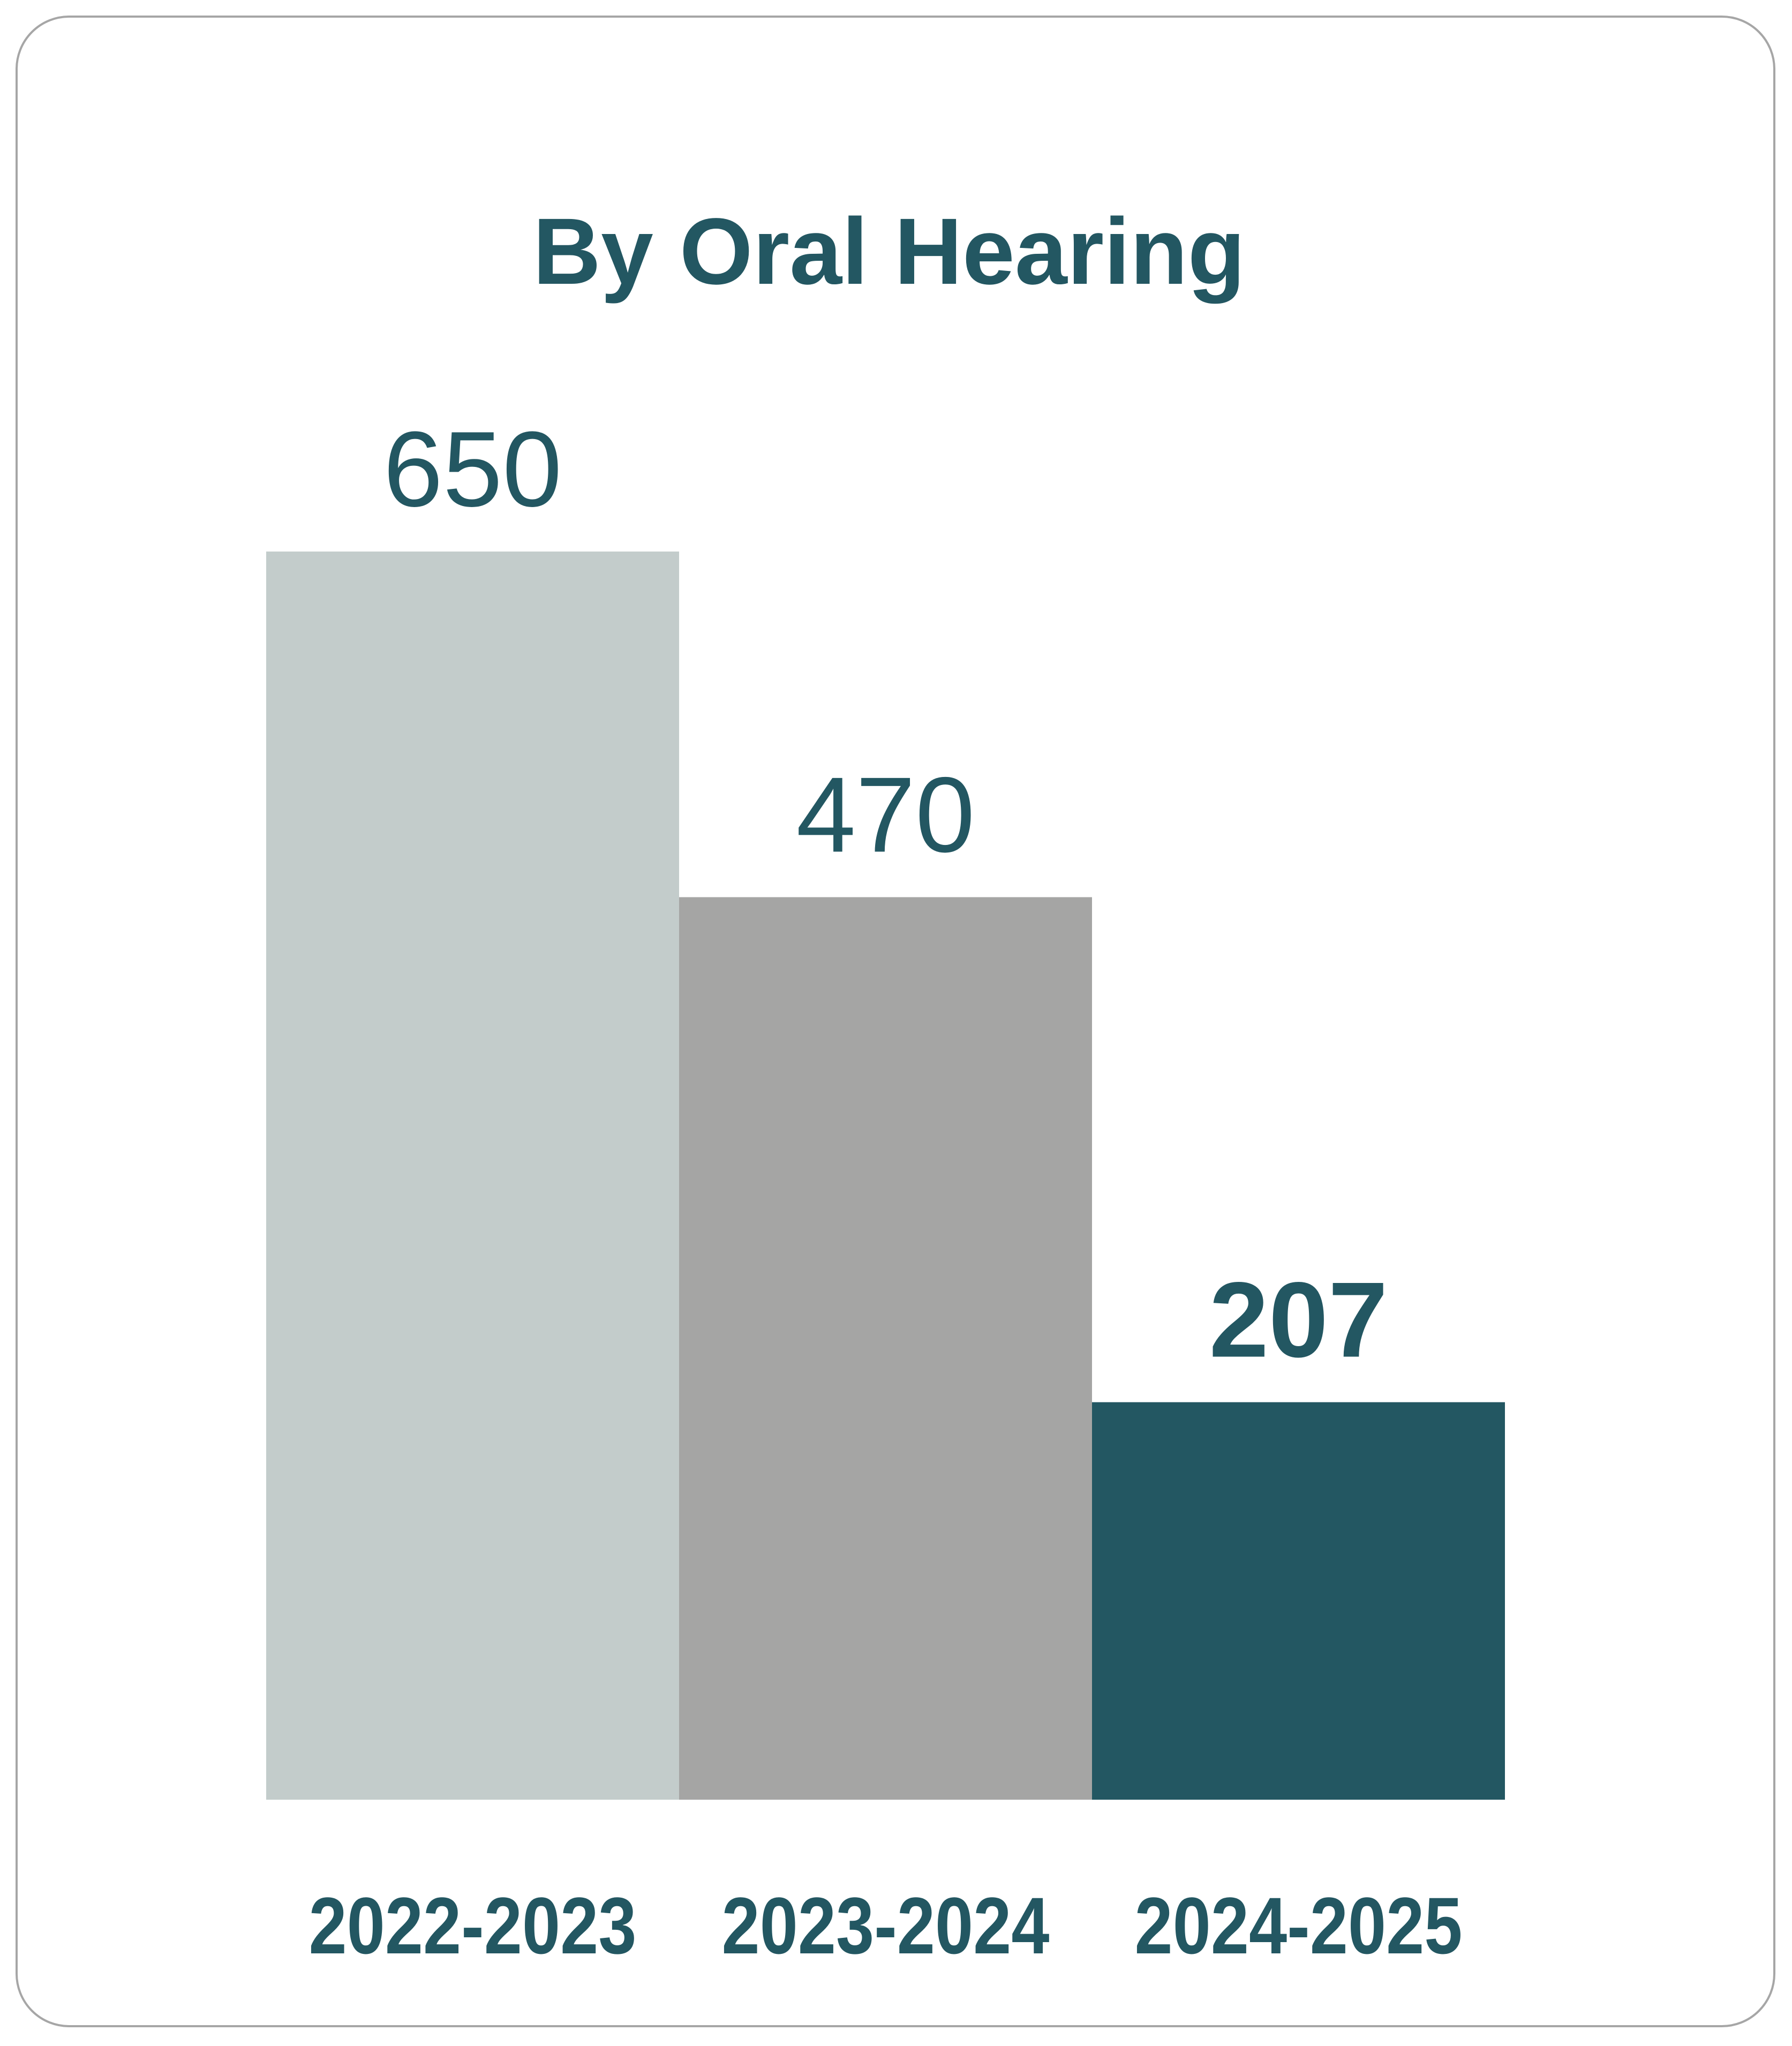 The image size is (1792, 2046). Describe the element at coordinates (1298, 1601) in the screenshot. I see `bar-2024-2025` at that location.